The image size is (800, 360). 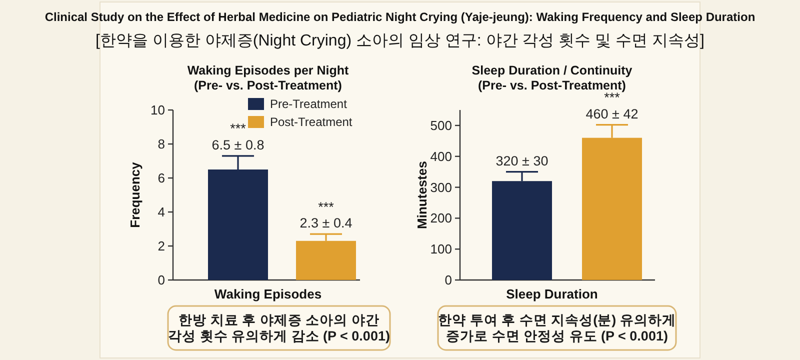 I want to click on chart-title: Sleep Duration / Continuity (Pre- vs. Post-Treatment), so click(x=552, y=78).